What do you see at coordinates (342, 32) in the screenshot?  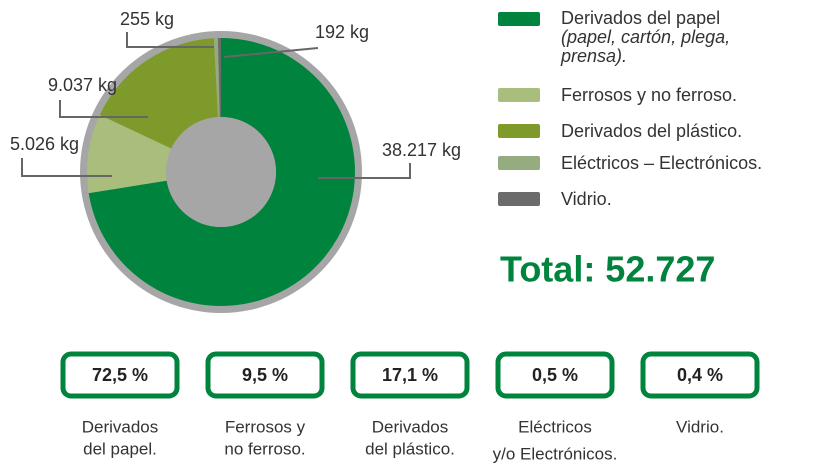 I see `value-label: 192 kg` at bounding box center [342, 32].